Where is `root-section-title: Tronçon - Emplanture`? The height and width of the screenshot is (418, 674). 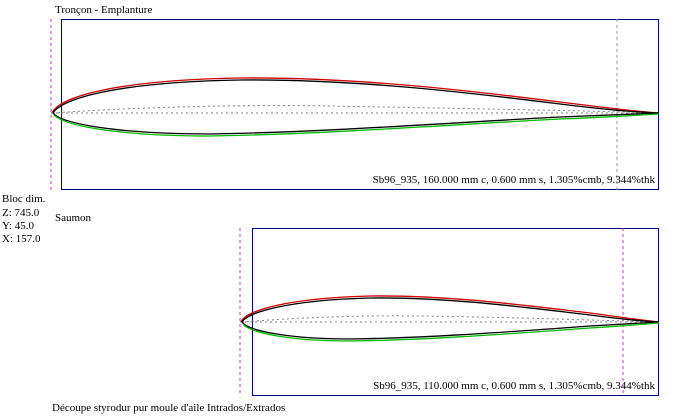 root-section-title: Tronçon - Emplanture is located at coordinates (104, 10).